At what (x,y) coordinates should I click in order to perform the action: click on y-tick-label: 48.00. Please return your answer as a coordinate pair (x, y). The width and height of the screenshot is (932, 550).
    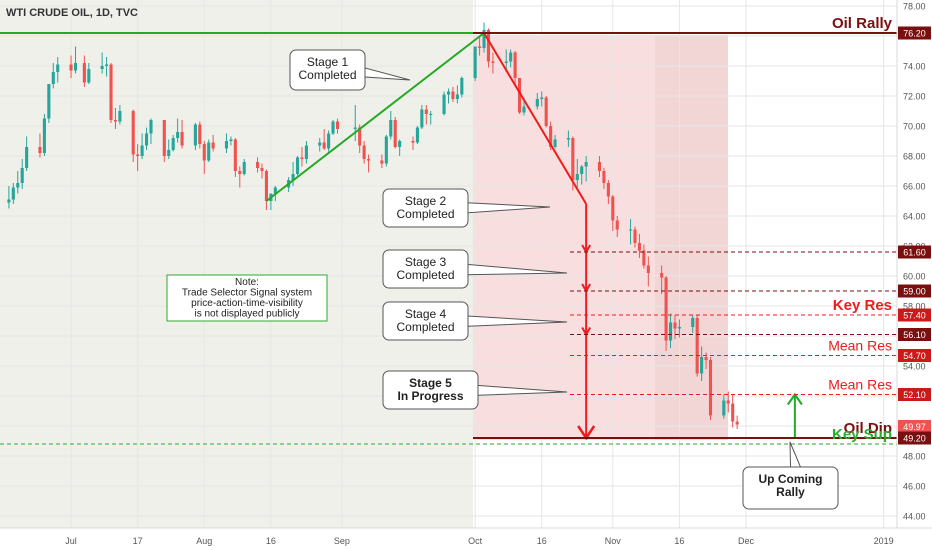
    Looking at the image, I should click on (914, 457).